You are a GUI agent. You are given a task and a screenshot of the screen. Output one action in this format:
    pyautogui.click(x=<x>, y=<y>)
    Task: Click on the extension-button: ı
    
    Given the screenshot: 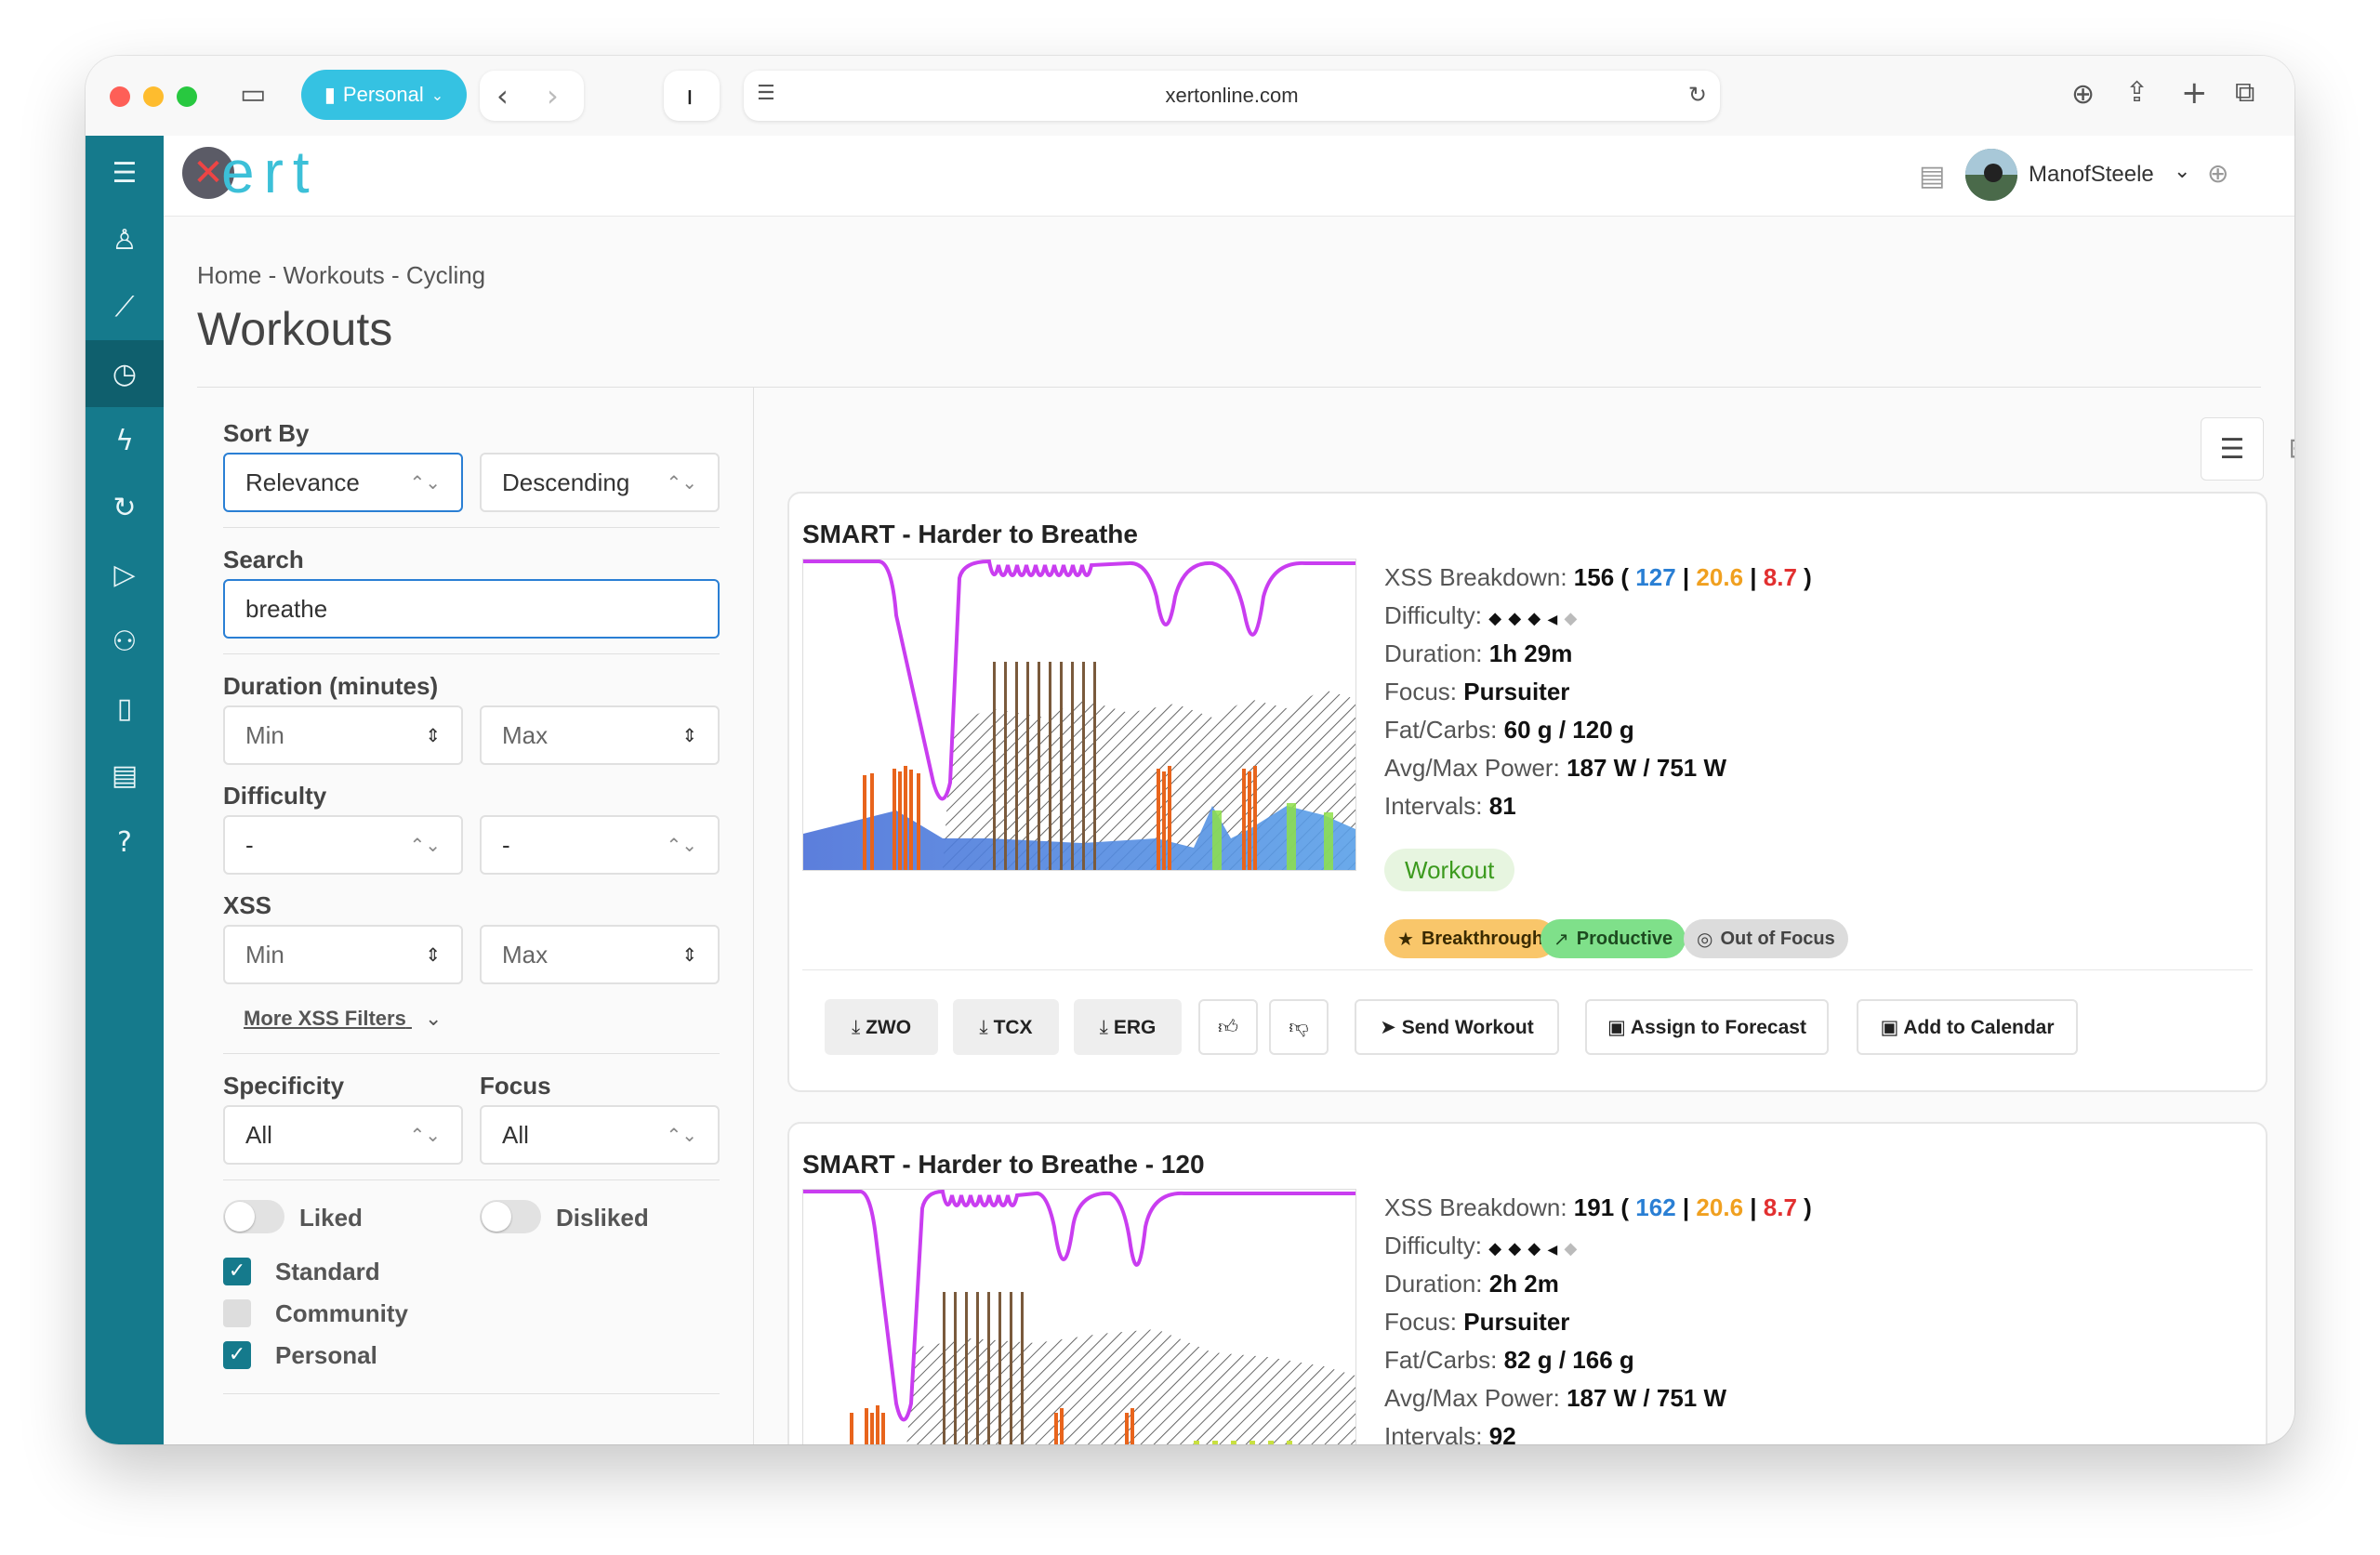 What is the action you would take?
    pyautogui.click(x=692, y=96)
    